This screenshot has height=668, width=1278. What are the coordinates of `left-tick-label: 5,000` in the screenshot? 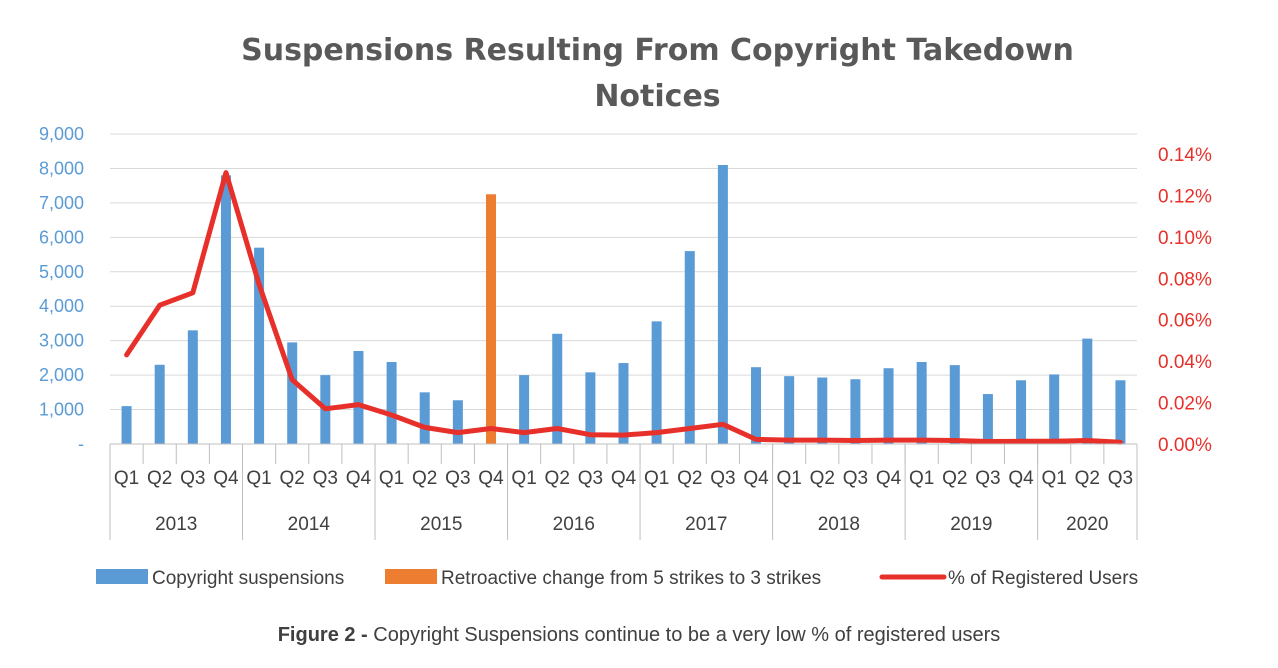 It's located at (61, 272).